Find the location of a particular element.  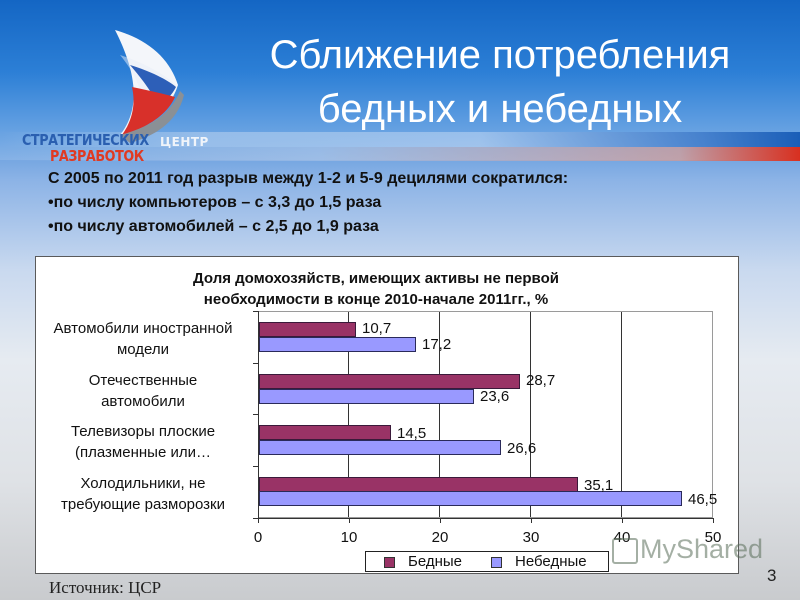

decorative-stripe-red is located at coordinates (400, 154).